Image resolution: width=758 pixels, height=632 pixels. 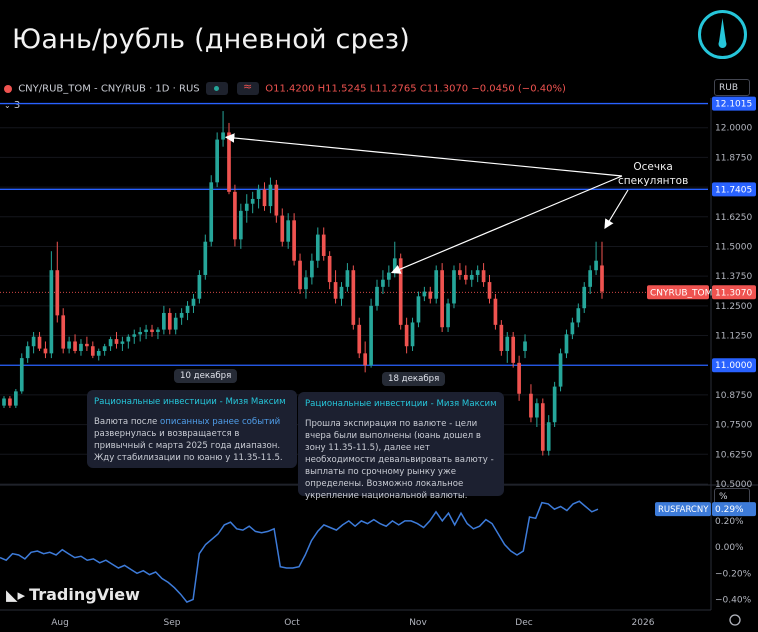 I want to click on currency-button: RUB, so click(x=732, y=87).